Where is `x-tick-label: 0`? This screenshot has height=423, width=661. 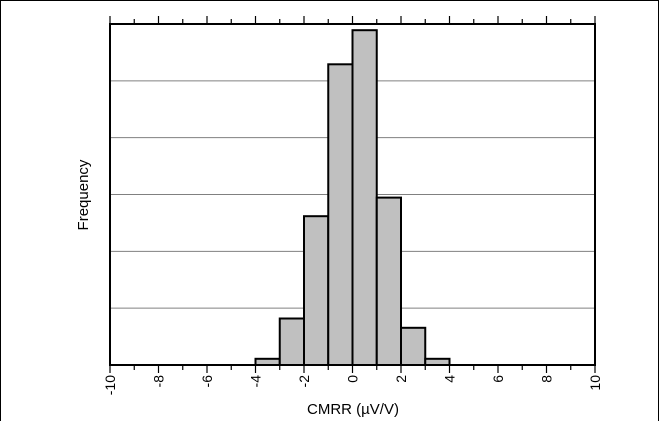
x-tick-label: 0 is located at coordinates (353, 379).